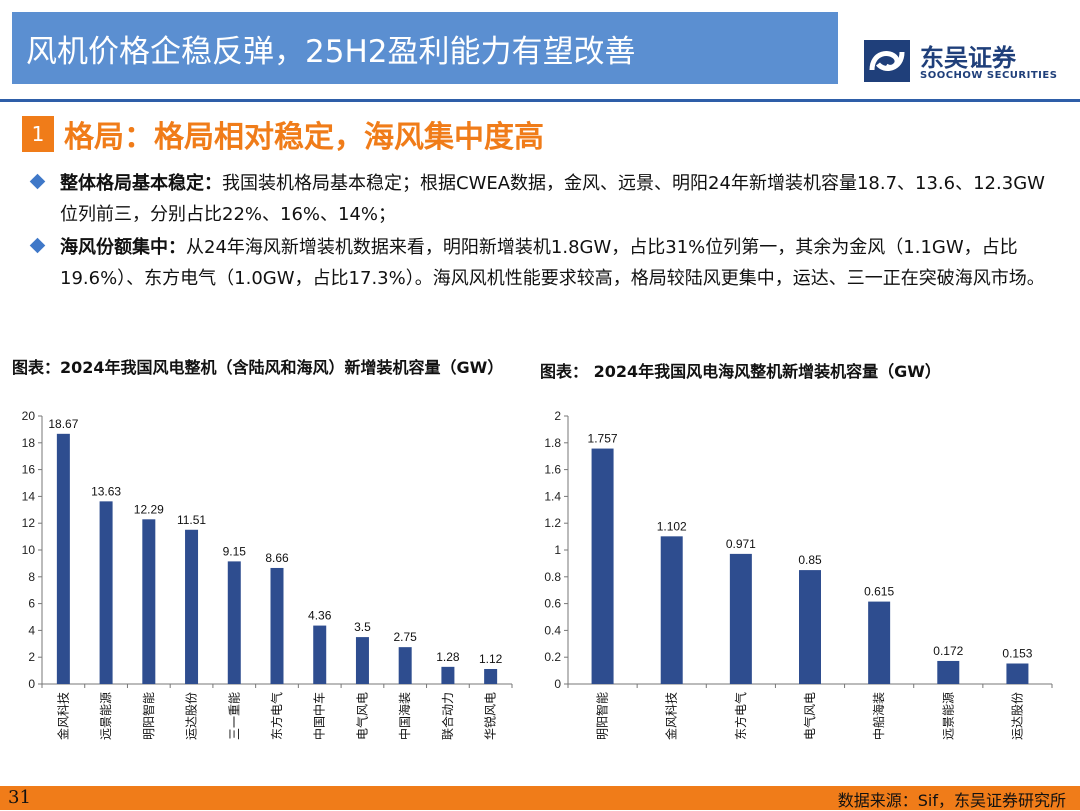  Describe the element at coordinates (141, 183) in the screenshot. I see `bullet-heading: 整体格局基本稳定：` at that location.